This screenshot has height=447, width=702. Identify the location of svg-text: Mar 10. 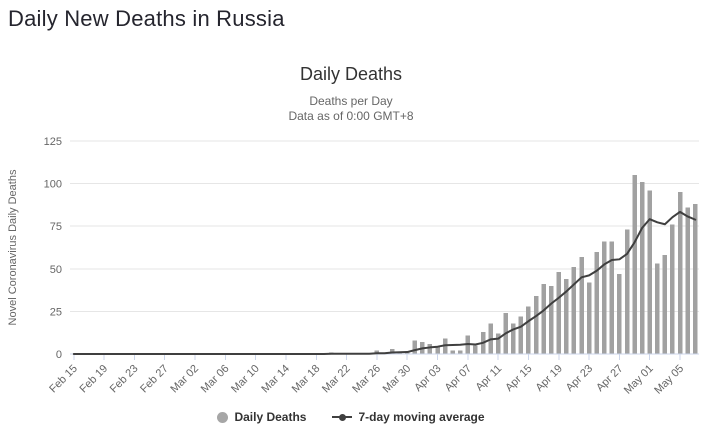
(245, 379).